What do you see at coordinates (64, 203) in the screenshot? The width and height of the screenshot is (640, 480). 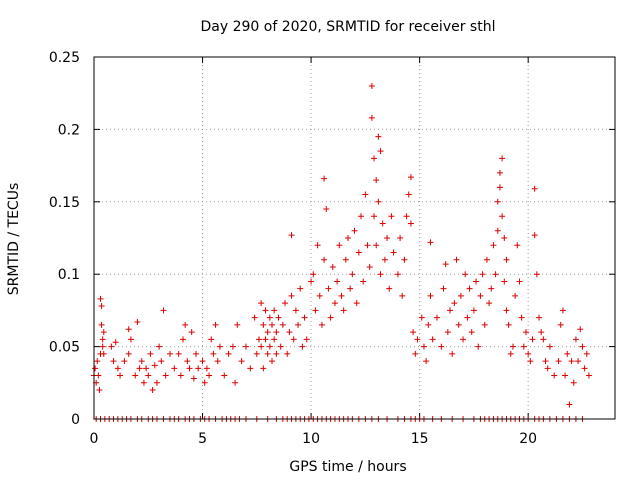 I see `y-tick-label: 0.15` at bounding box center [64, 203].